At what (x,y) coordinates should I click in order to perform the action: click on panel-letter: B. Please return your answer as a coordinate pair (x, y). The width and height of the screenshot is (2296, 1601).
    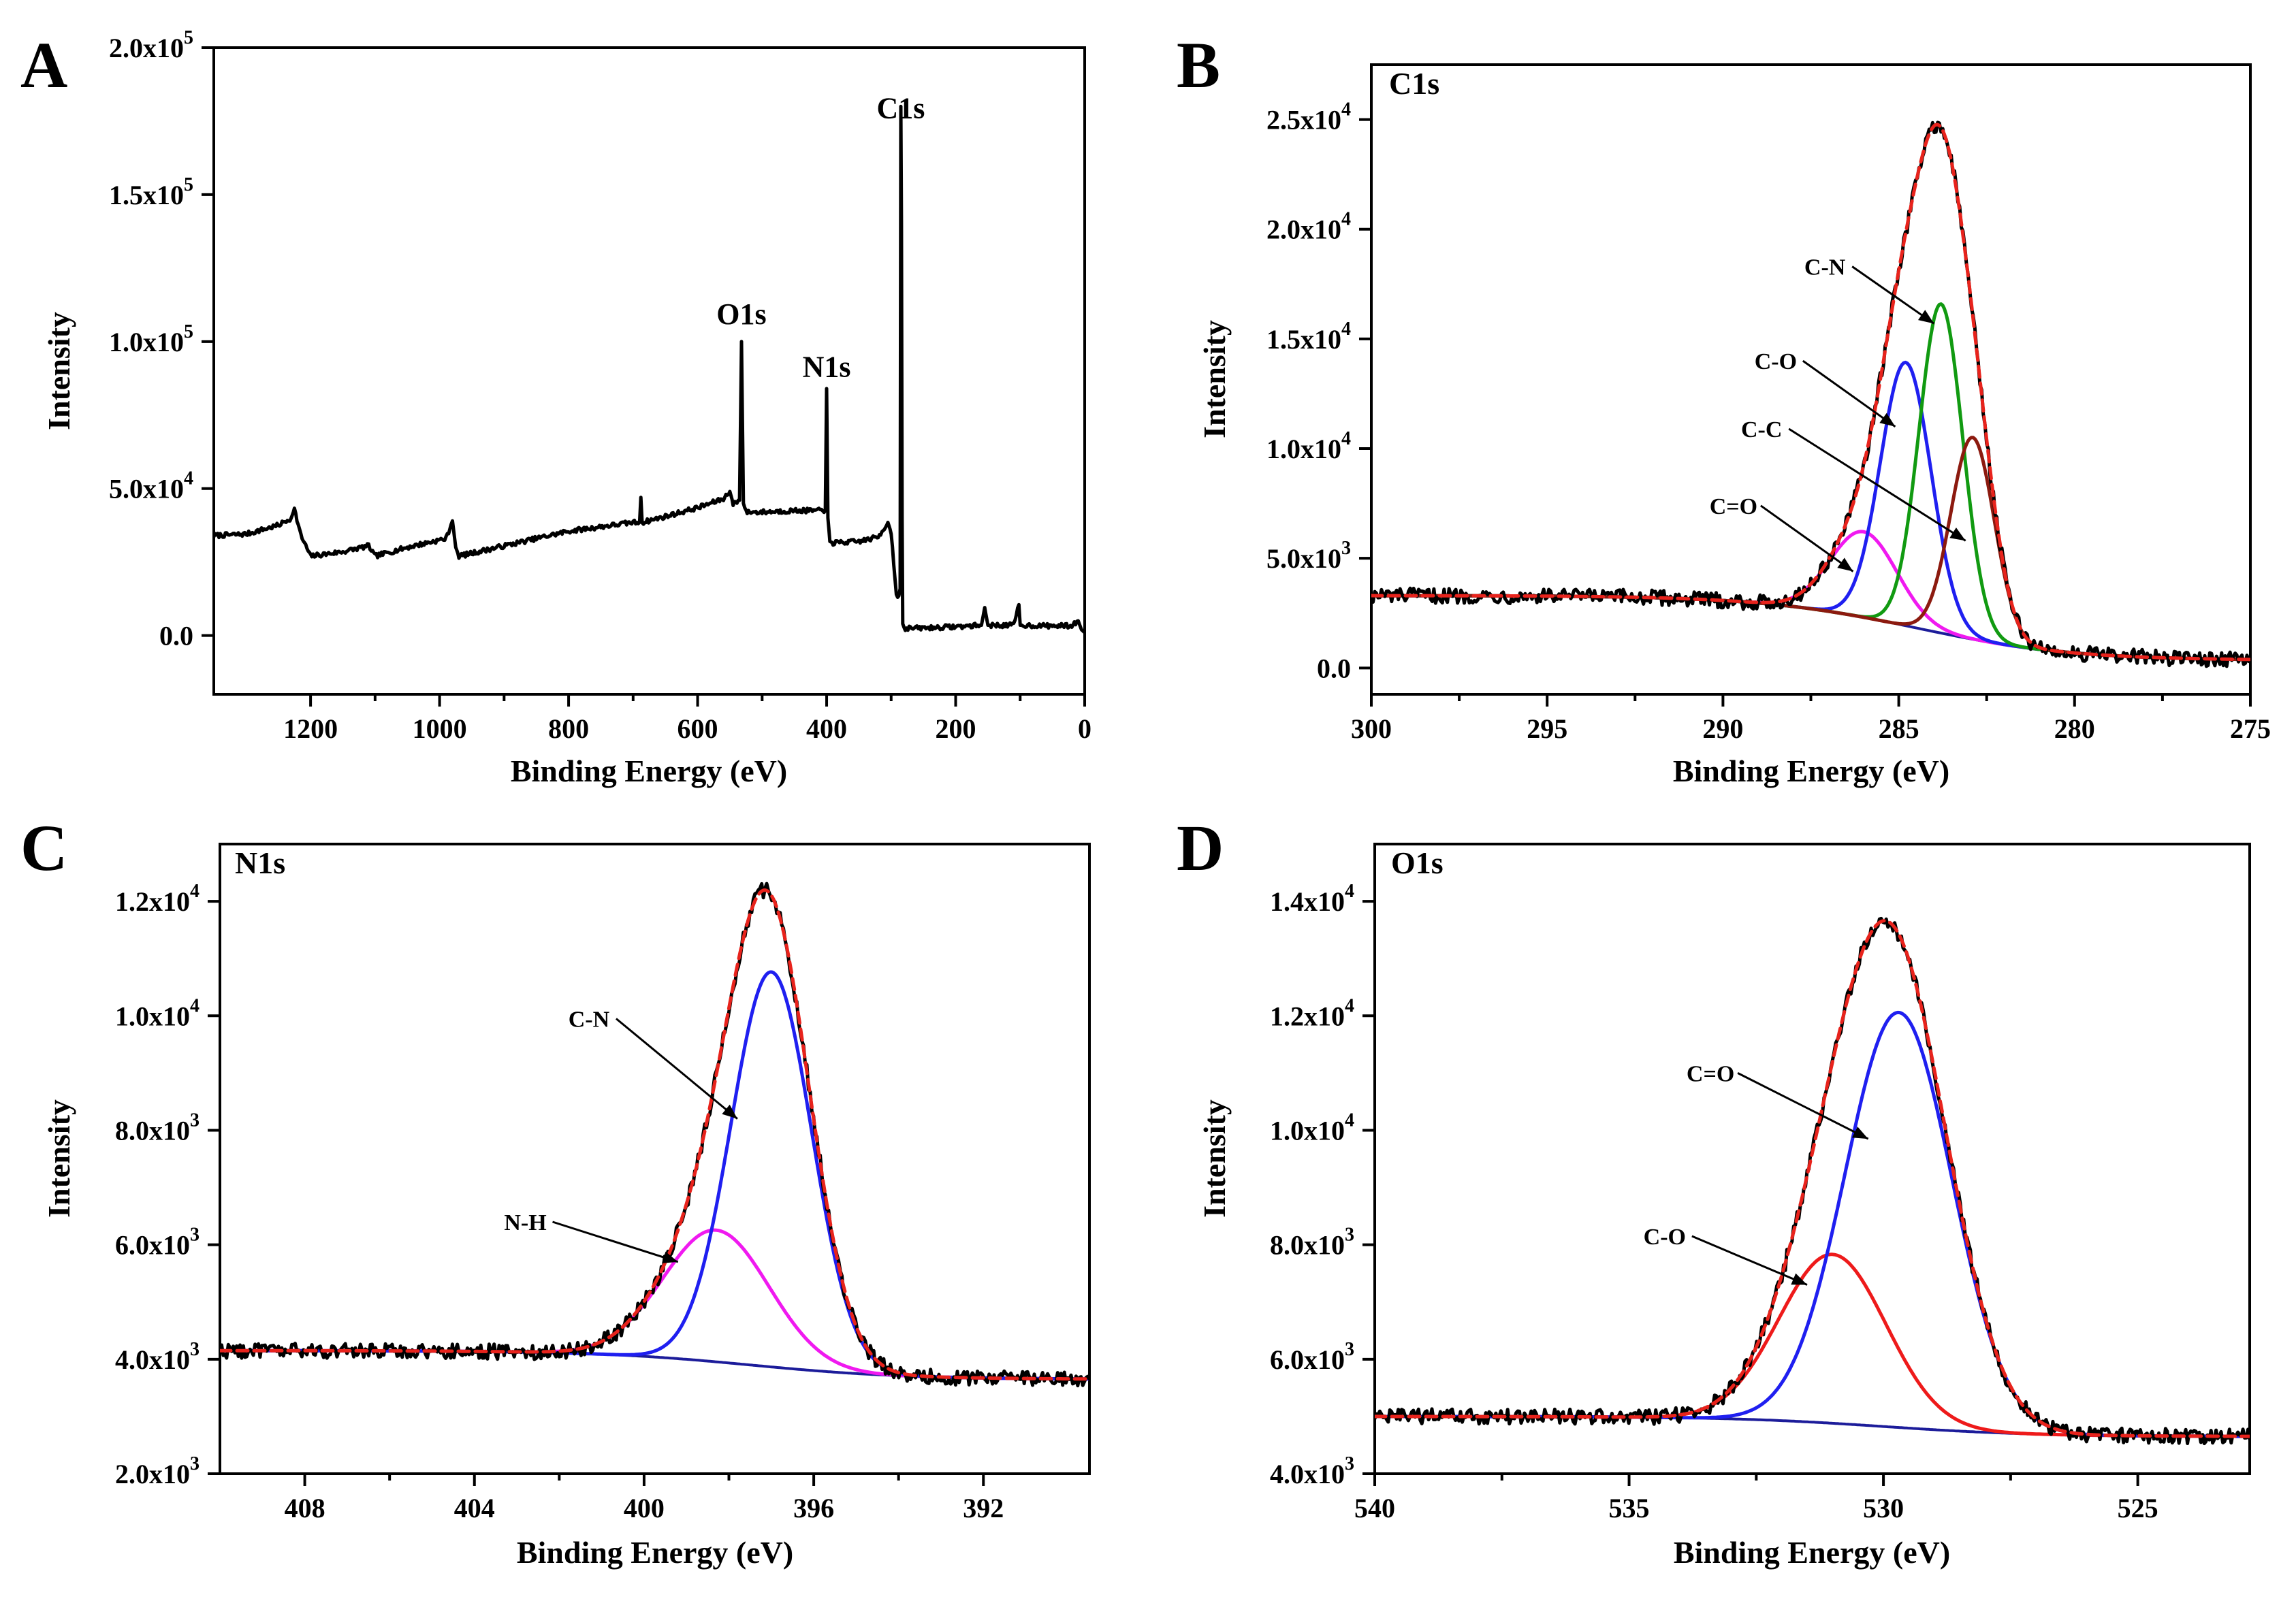
    Looking at the image, I should click on (1199, 65).